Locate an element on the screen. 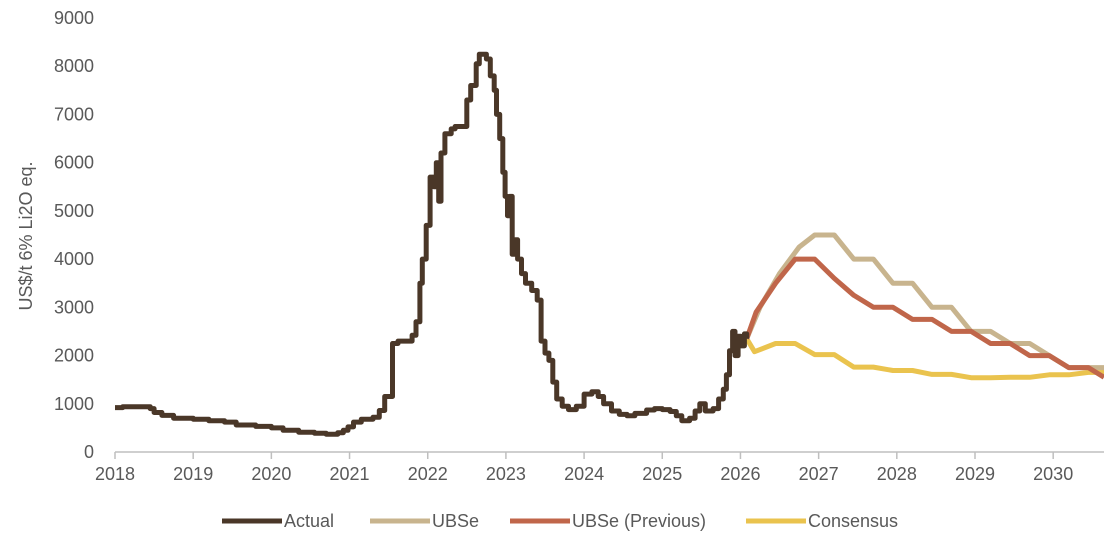  legend-label: Consensus is located at coordinates (853, 521).